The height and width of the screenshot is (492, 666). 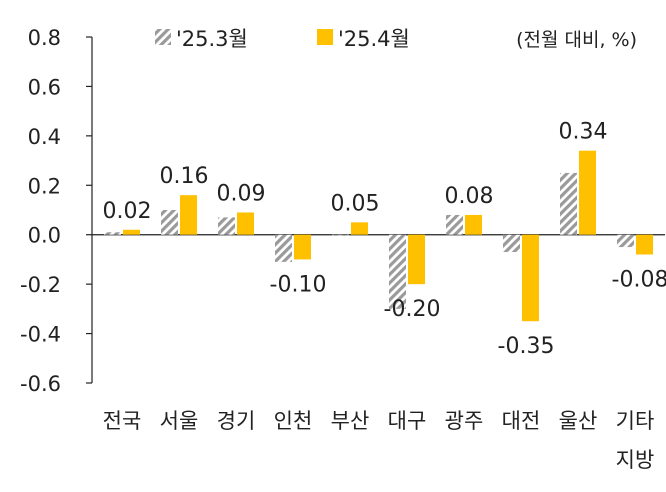 What do you see at coordinates (127, 211) in the screenshot?
I see `data-label: 0.02` at bounding box center [127, 211].